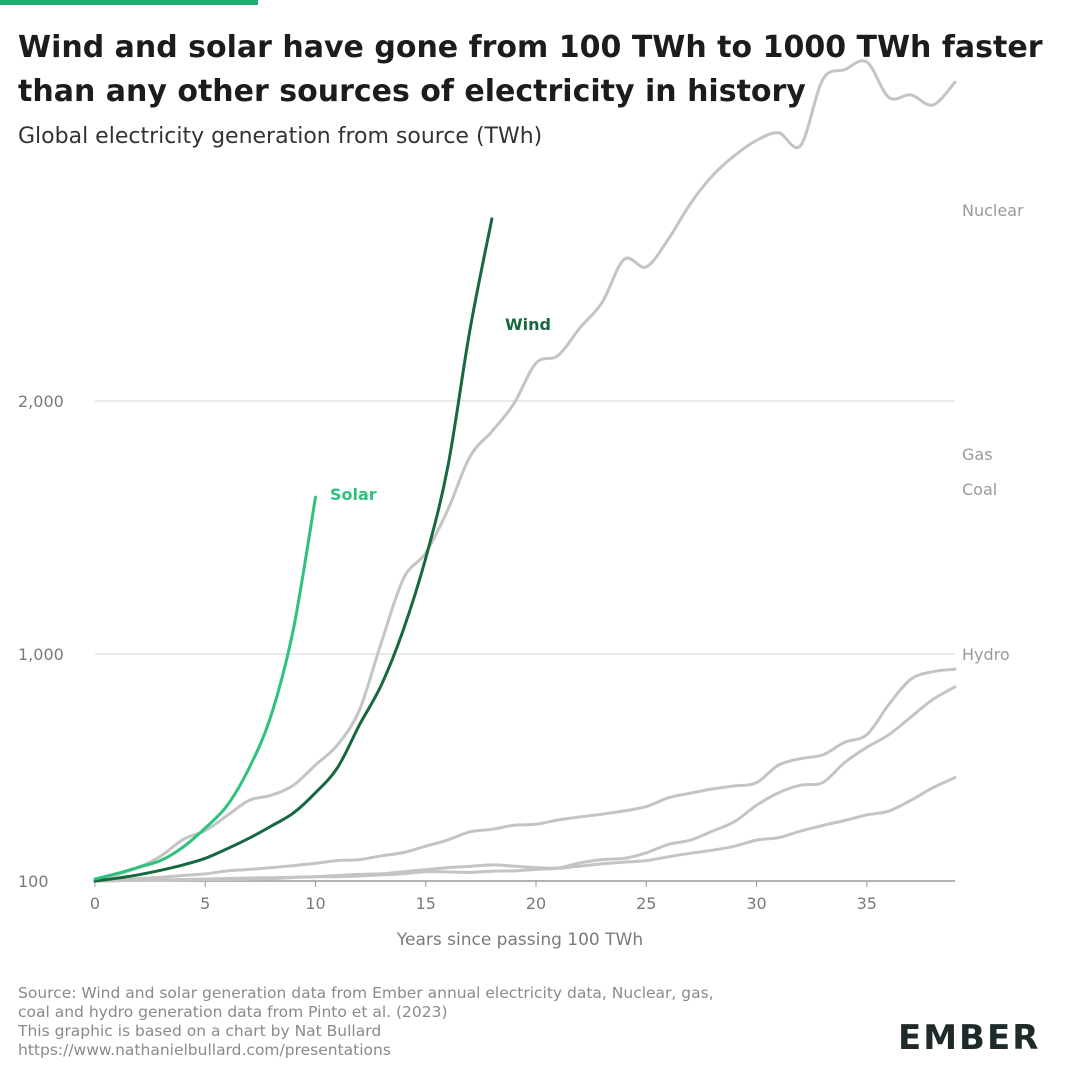 This screenshot has width=1080, height=1080. Describe the element at coordinates (33, 881) in the screenshot. I see `y-tick-label: 100` at that location.